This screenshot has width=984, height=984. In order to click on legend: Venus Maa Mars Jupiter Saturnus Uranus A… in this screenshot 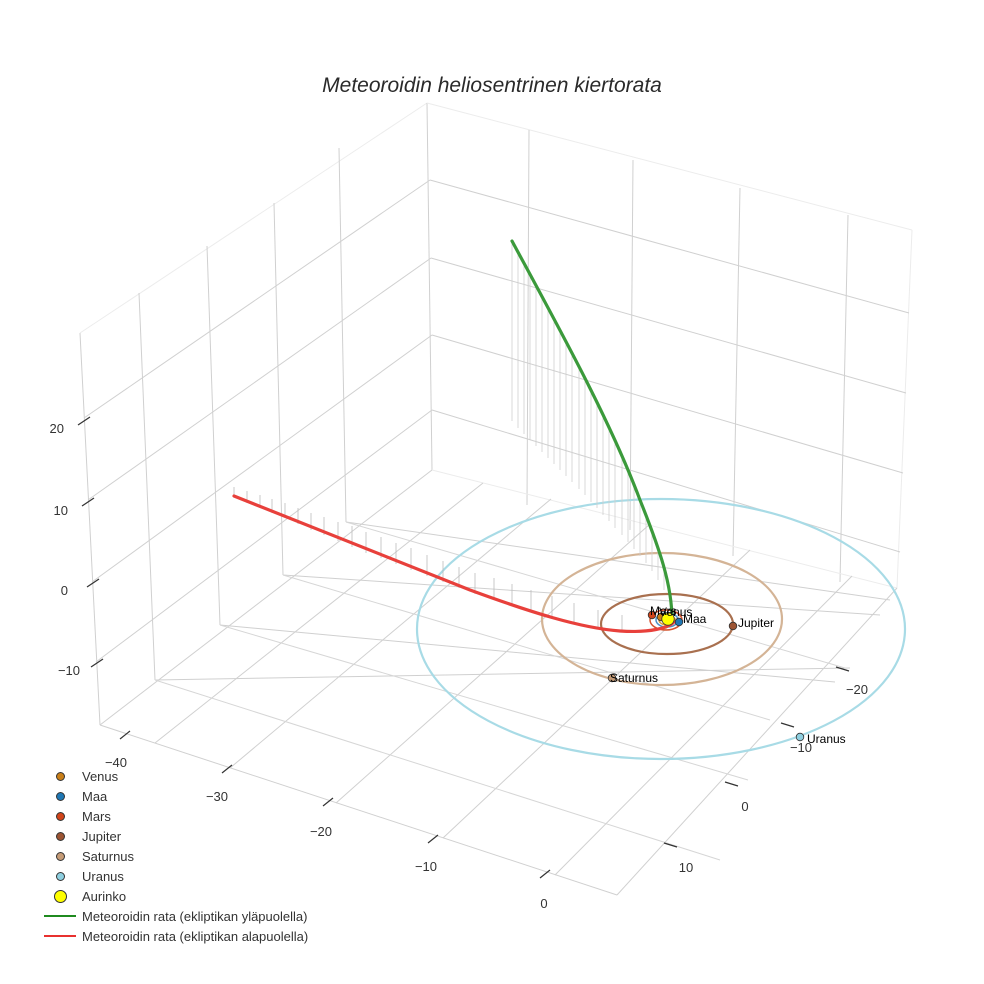, I will do `click(174, 856)`.